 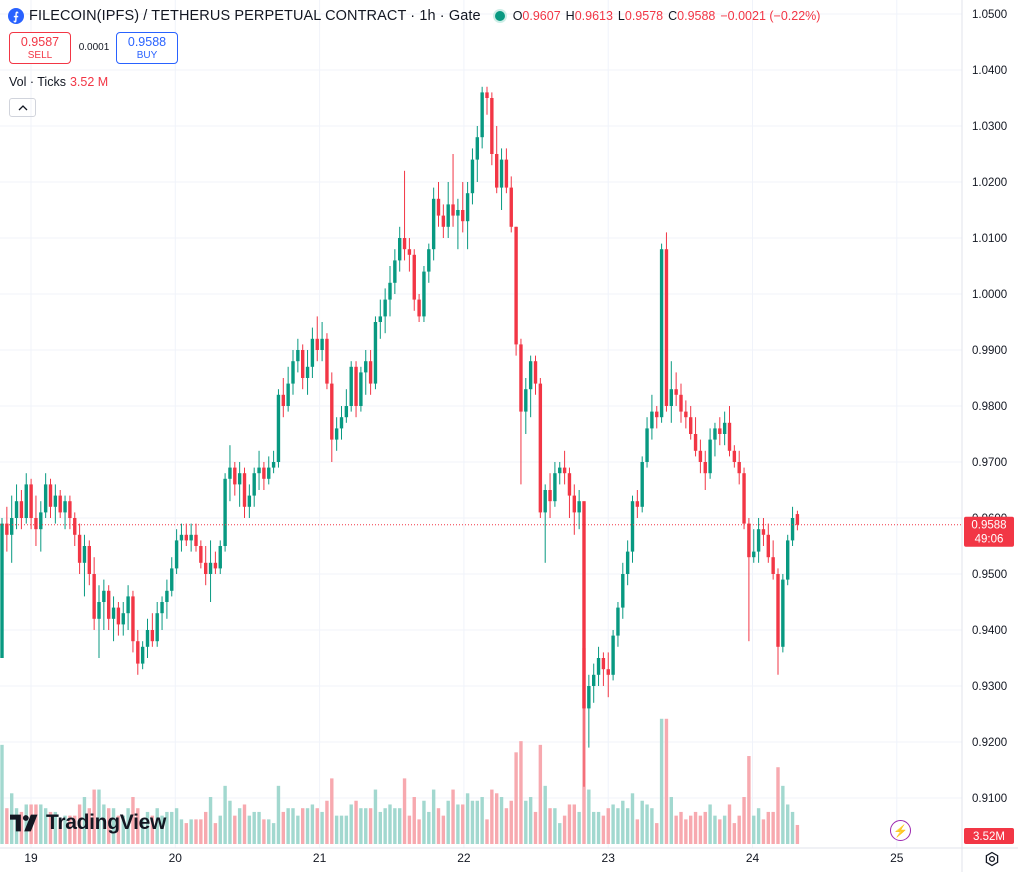 What do you see at coordinates (989, 127) in the screenshot?
I see `price-tick-label: 1.0300` at bounding box center [989, 127].